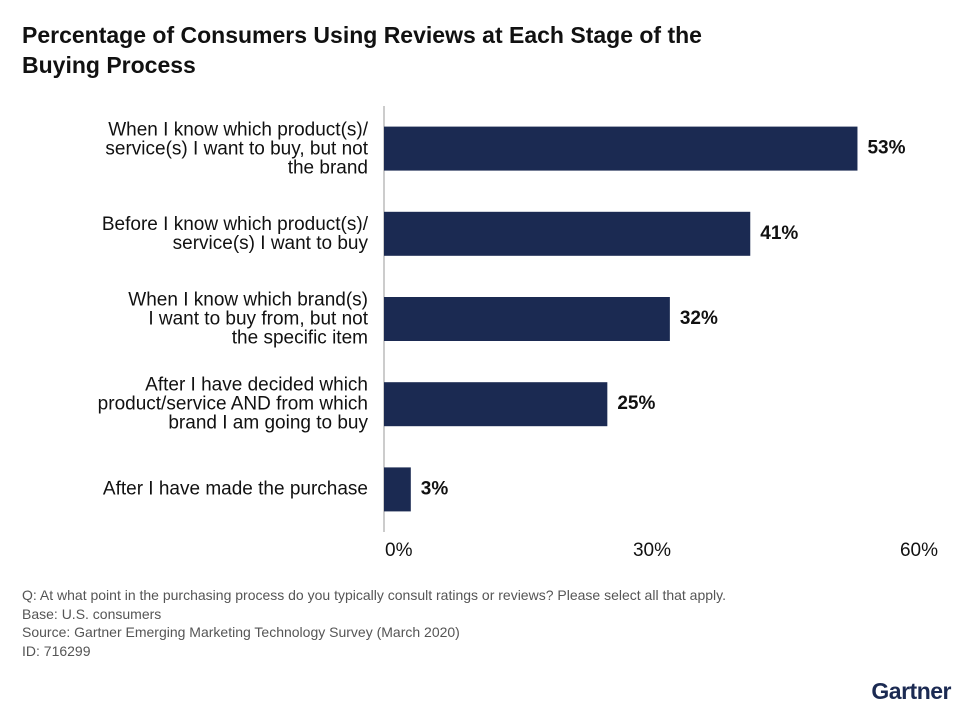 The image size is (969, 712). Describe the element at coordinates (235, 489) in the screenshot. I see `y-tick-label: After I have made the purchase` at that location.